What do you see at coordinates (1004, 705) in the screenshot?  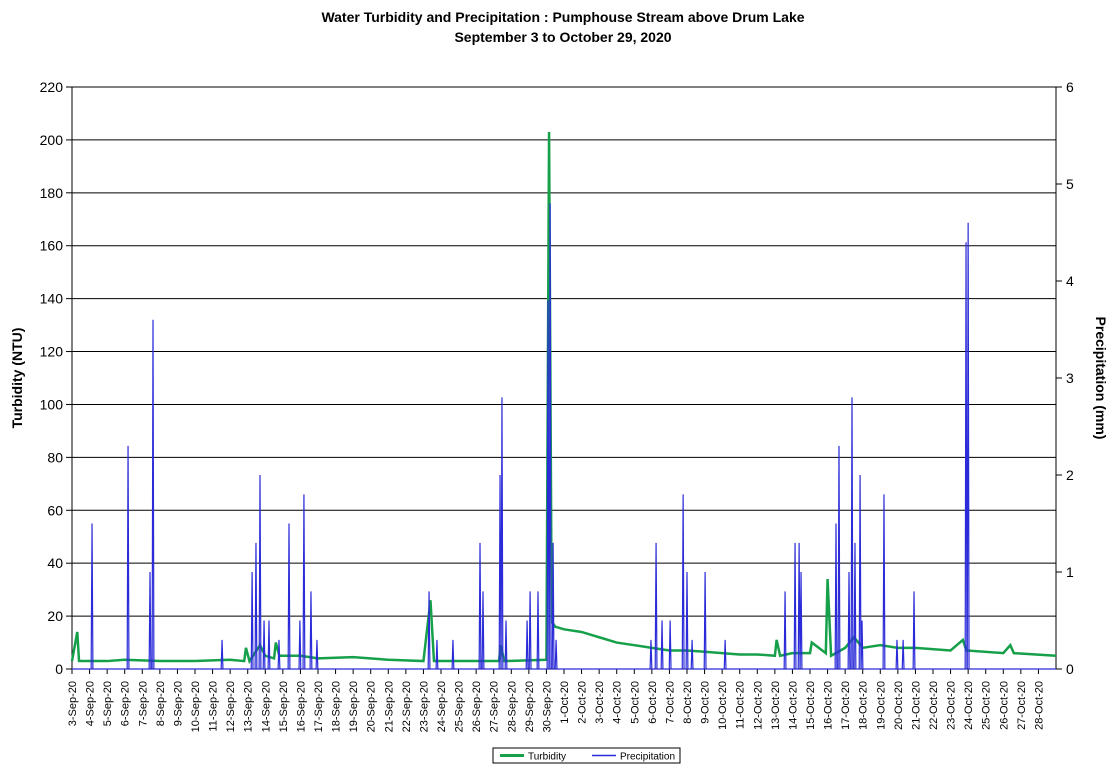 I see `x-tick-label: 26-Oct-20` at bounding box center [1004, 705].